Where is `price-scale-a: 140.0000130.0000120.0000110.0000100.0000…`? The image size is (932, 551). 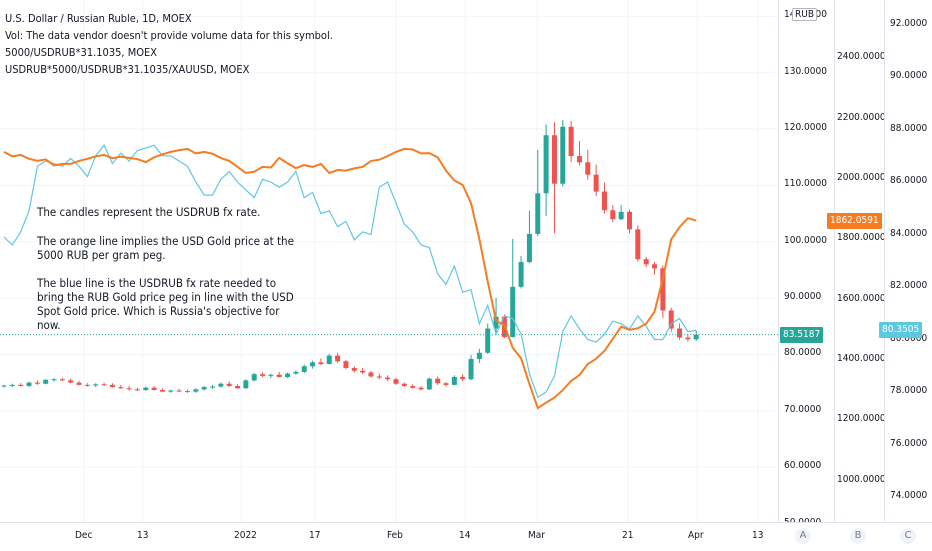 price-scale-a: 140.0000130.0000120.0000110.0000100.0000… is located at coordinates (806, 264).